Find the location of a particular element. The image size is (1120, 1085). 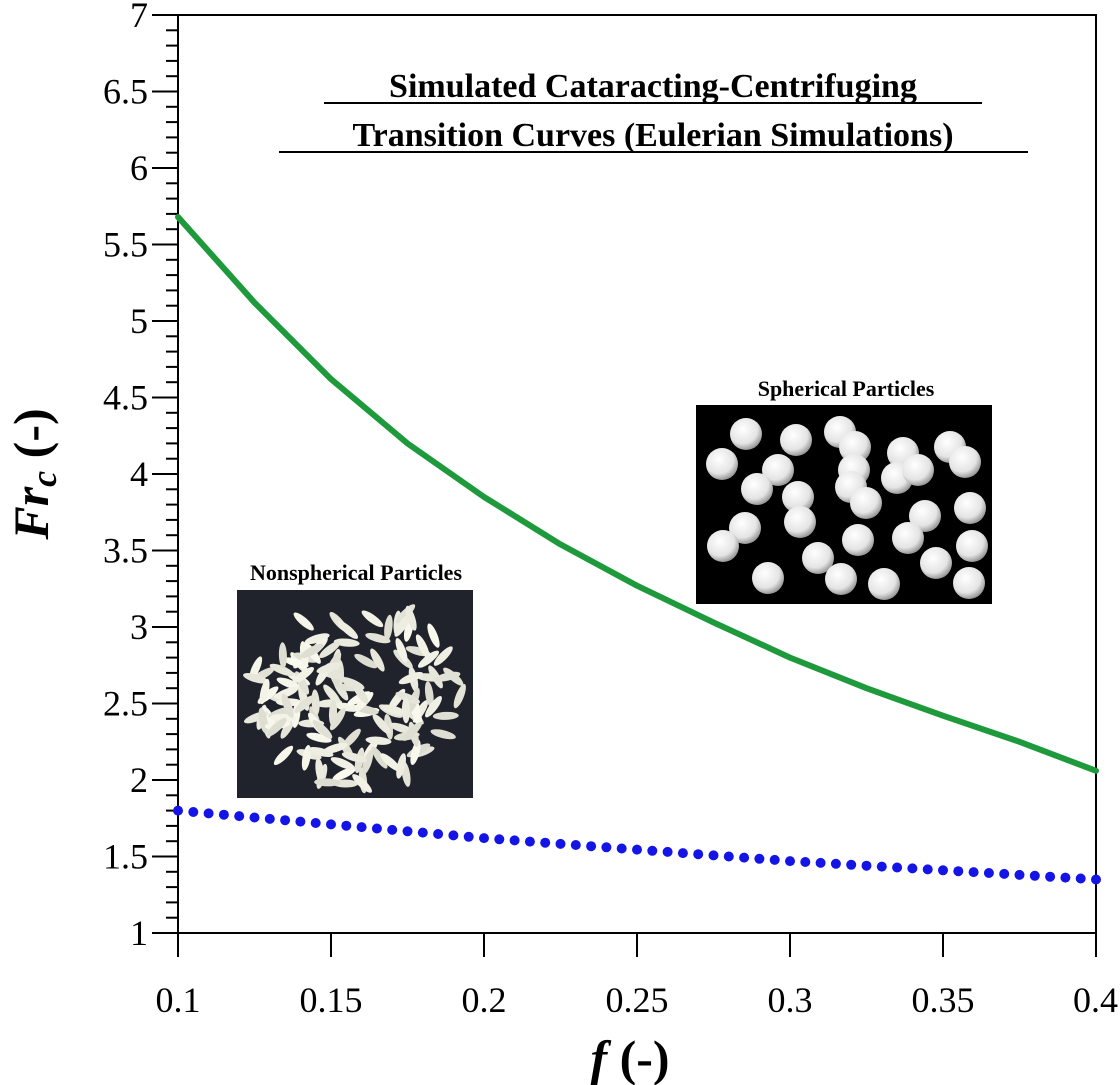

x-tick-label: 0.25 is located at coordinates (637, 1000).